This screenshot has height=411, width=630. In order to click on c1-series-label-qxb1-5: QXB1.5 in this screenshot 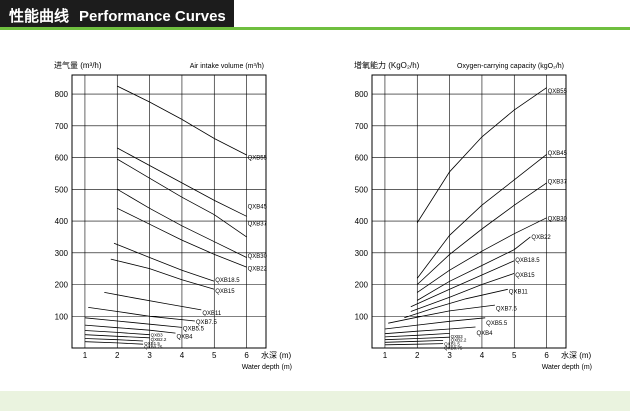, I will do `click(452, 344)`.